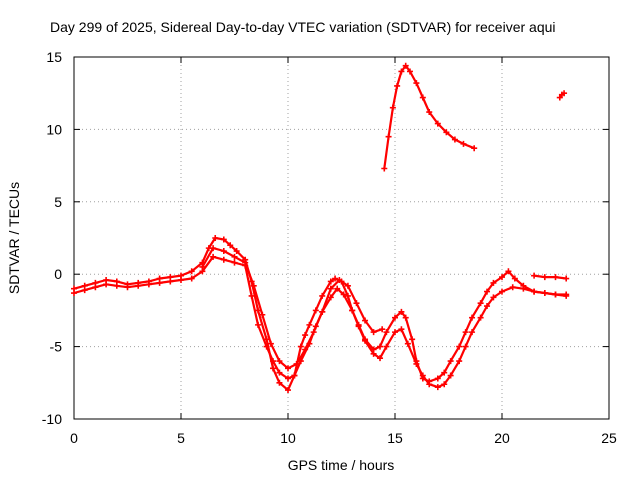  I want to click on x-axis-label: GPS time / hours, so click(341, 465).